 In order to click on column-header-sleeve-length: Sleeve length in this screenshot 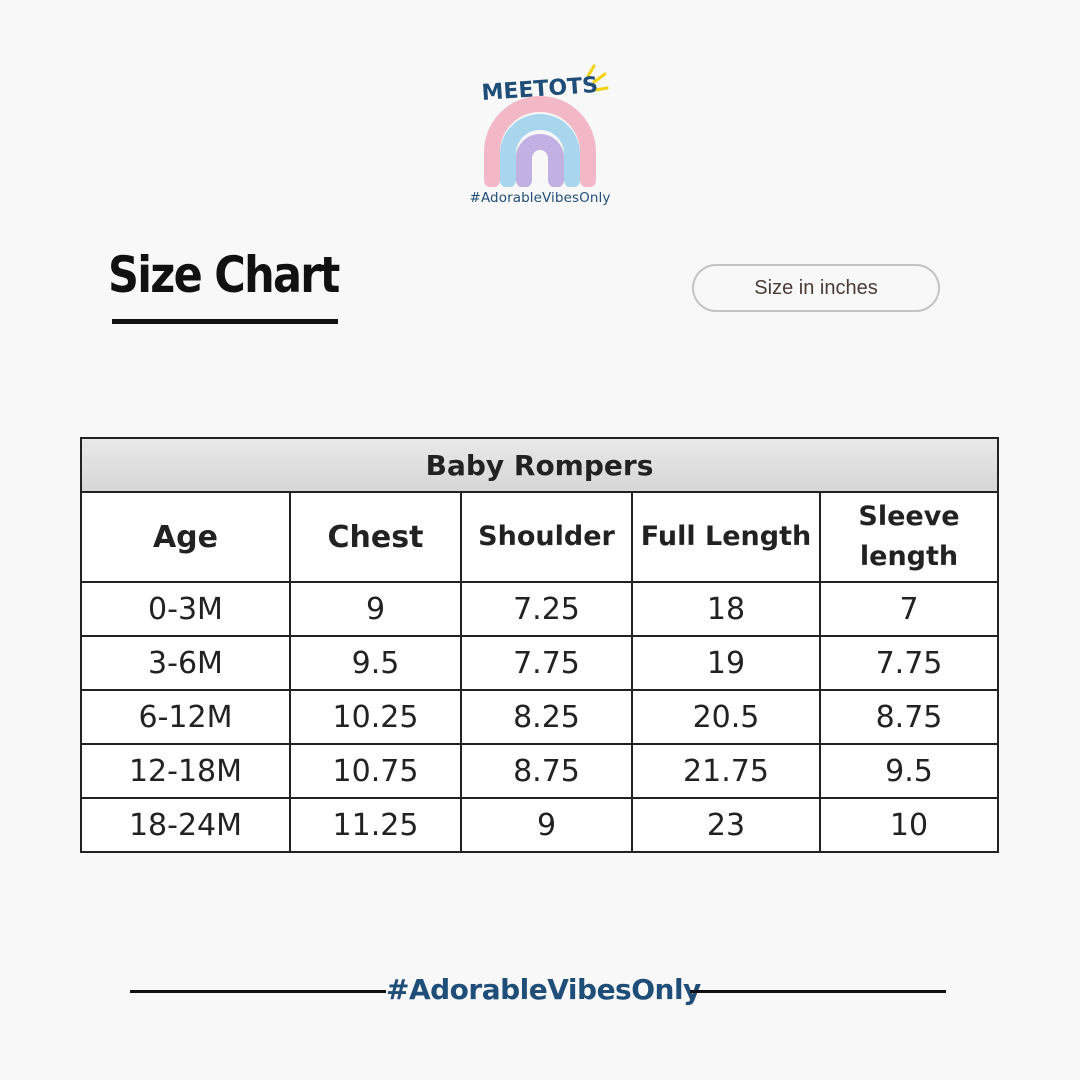, I will do `click(909, 537)`.